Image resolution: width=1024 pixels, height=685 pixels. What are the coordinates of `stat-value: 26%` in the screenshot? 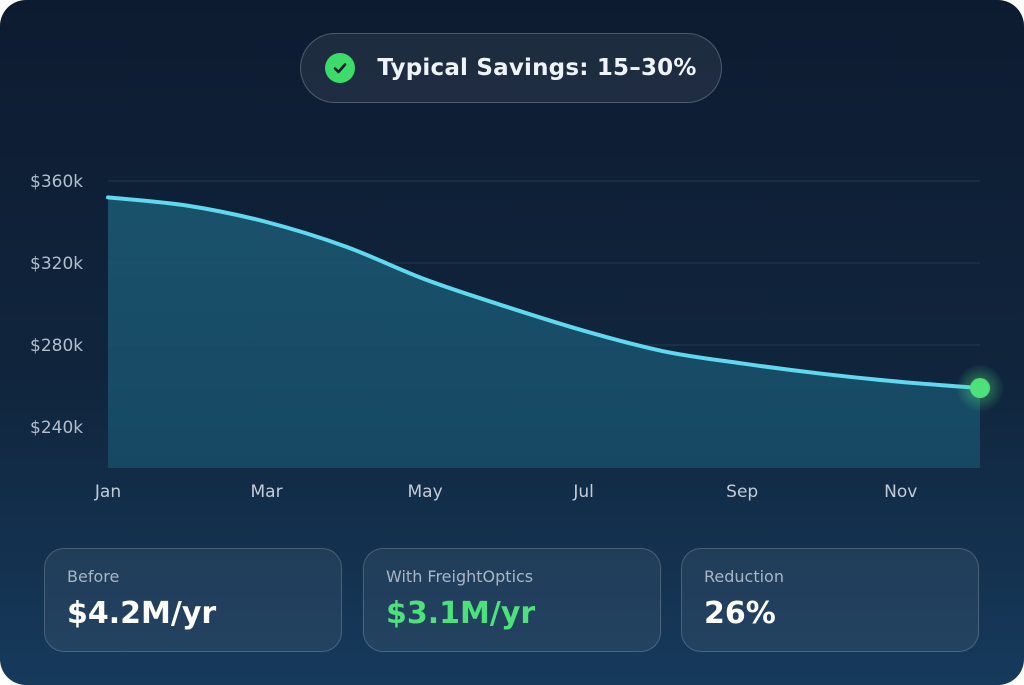 It's located at (740, 613).